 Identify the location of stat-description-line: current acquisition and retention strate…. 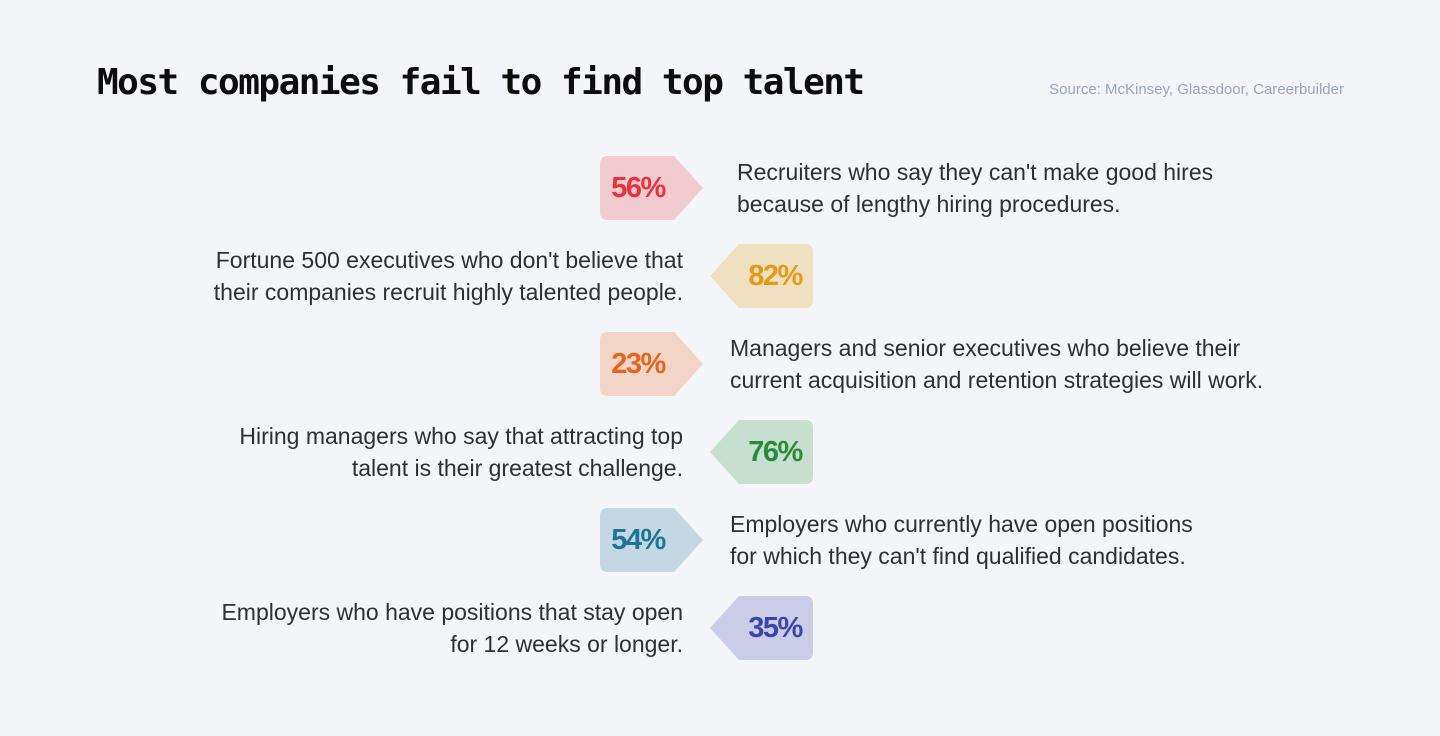
(997, 380).